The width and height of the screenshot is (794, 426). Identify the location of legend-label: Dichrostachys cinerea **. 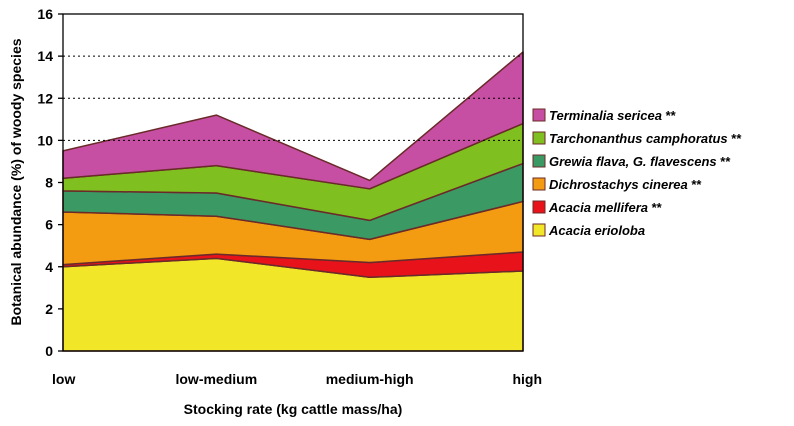
(625, 184).